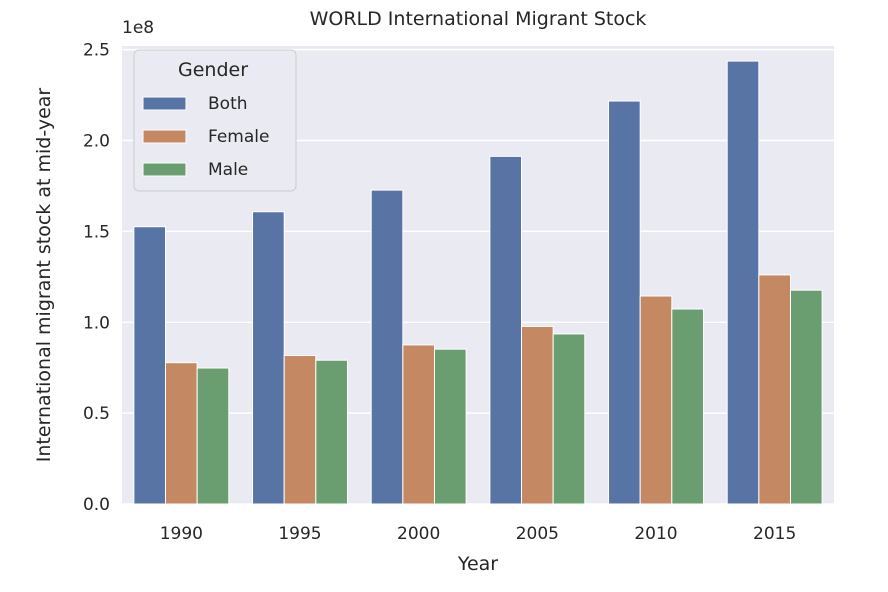 Image resolution: width=888 pixels, height=592 pixels. What do you see at coordinates (656, 400) in the screenshot?
I see `bar-female-2010` at bounding box center [656, 400].